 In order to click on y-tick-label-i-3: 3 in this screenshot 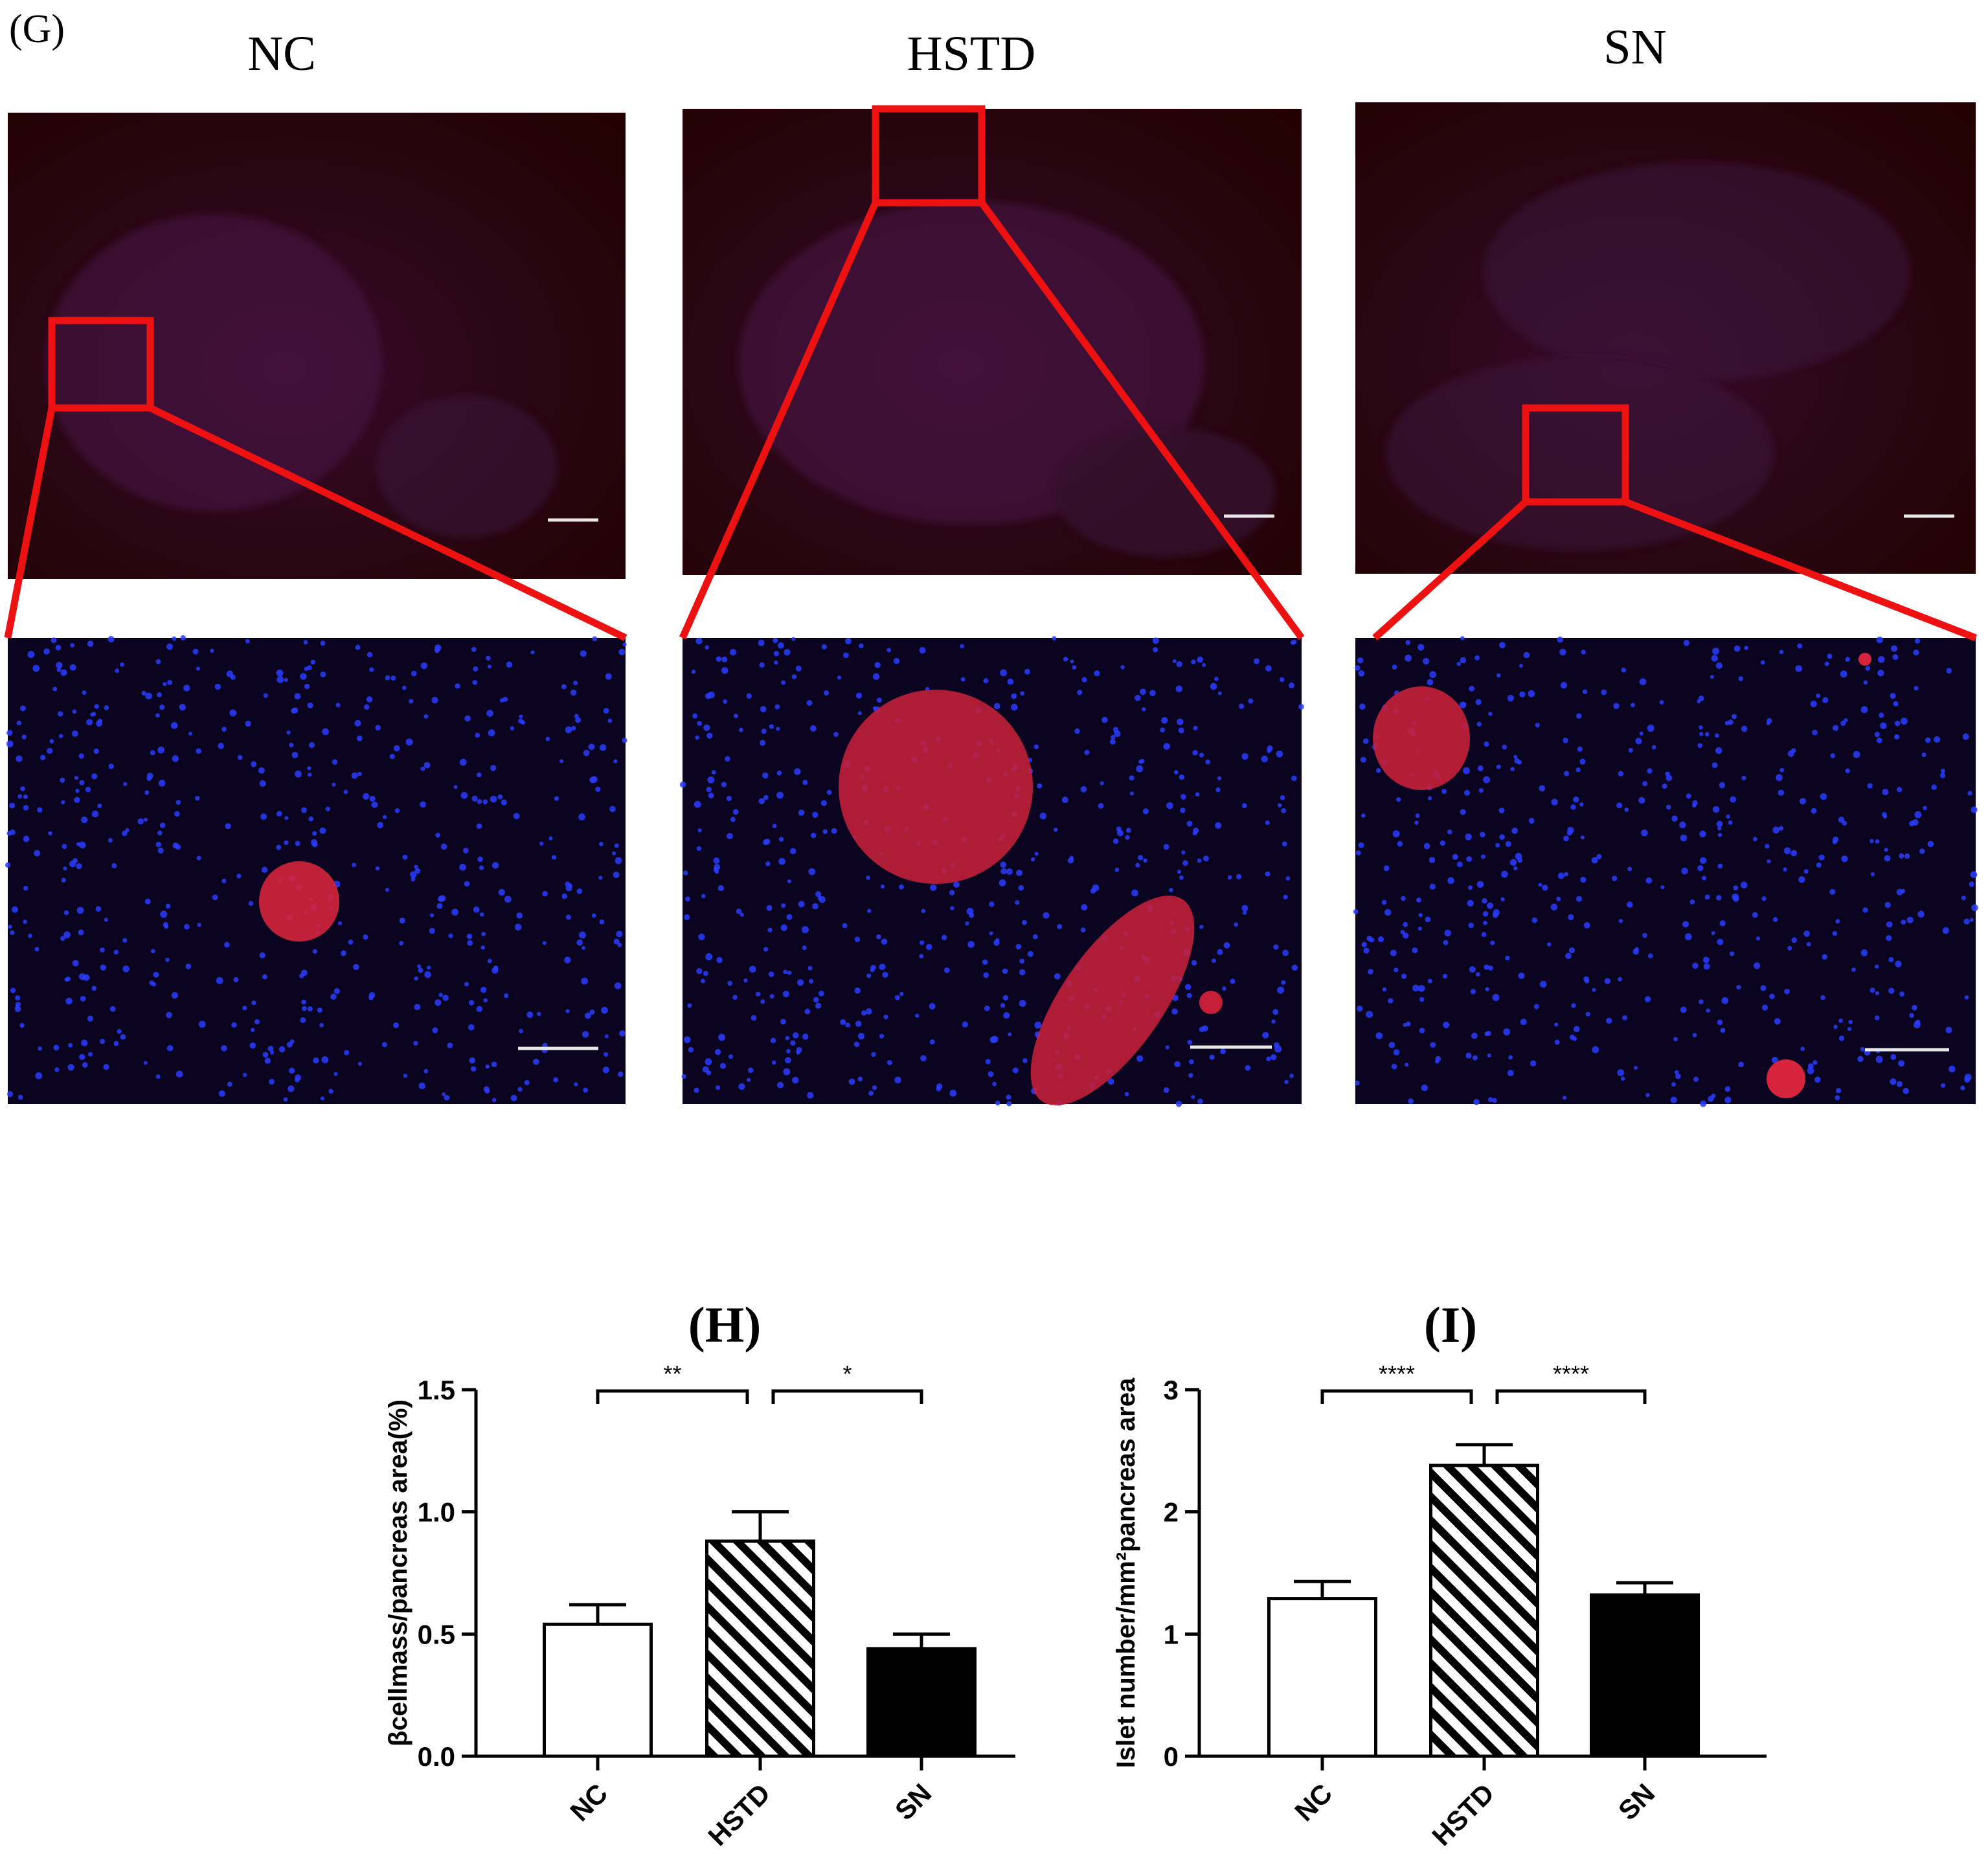, I will do `click(1171, 1390)`.